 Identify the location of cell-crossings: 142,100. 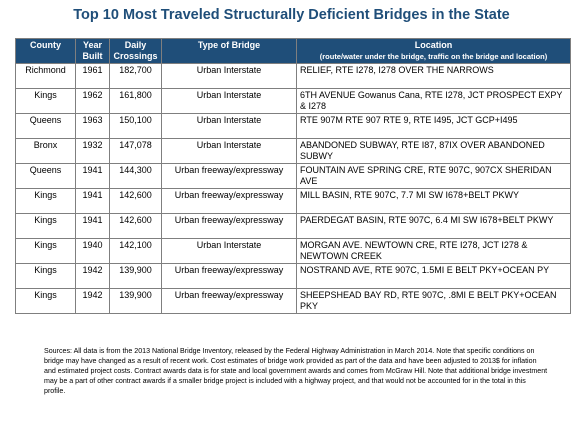
(135, 251).